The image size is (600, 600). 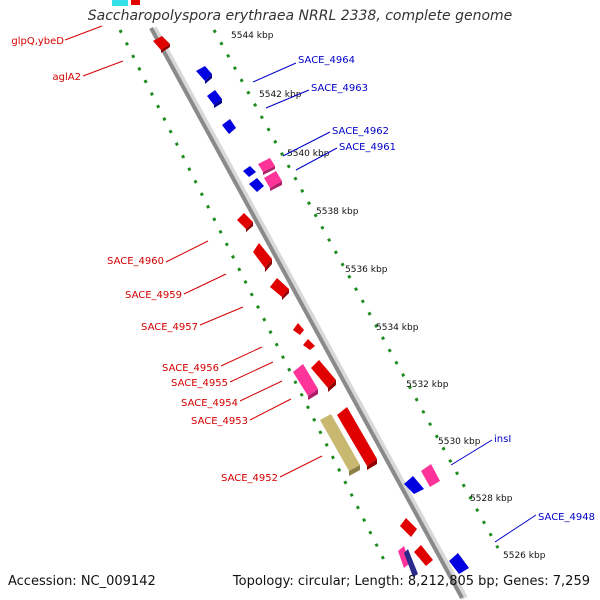 What do you see at coordinates (190, 368) in the screenshot?
I see `gene-label-SACE_4956: SACE_4956` at bounding box center [190, 368].